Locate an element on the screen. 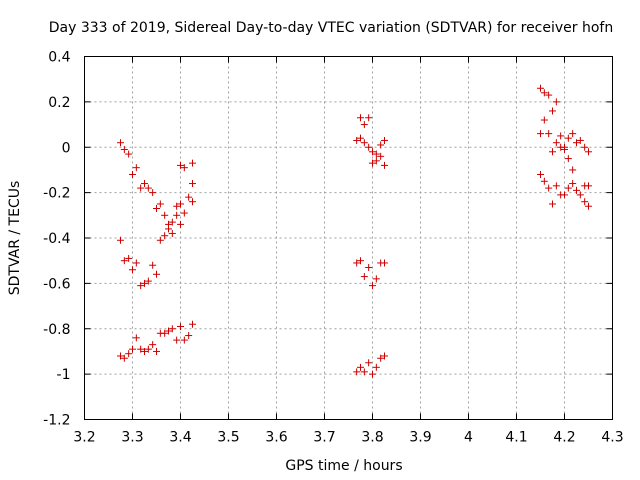  y-tick-label: 0 is located at coordinates (66, 148).